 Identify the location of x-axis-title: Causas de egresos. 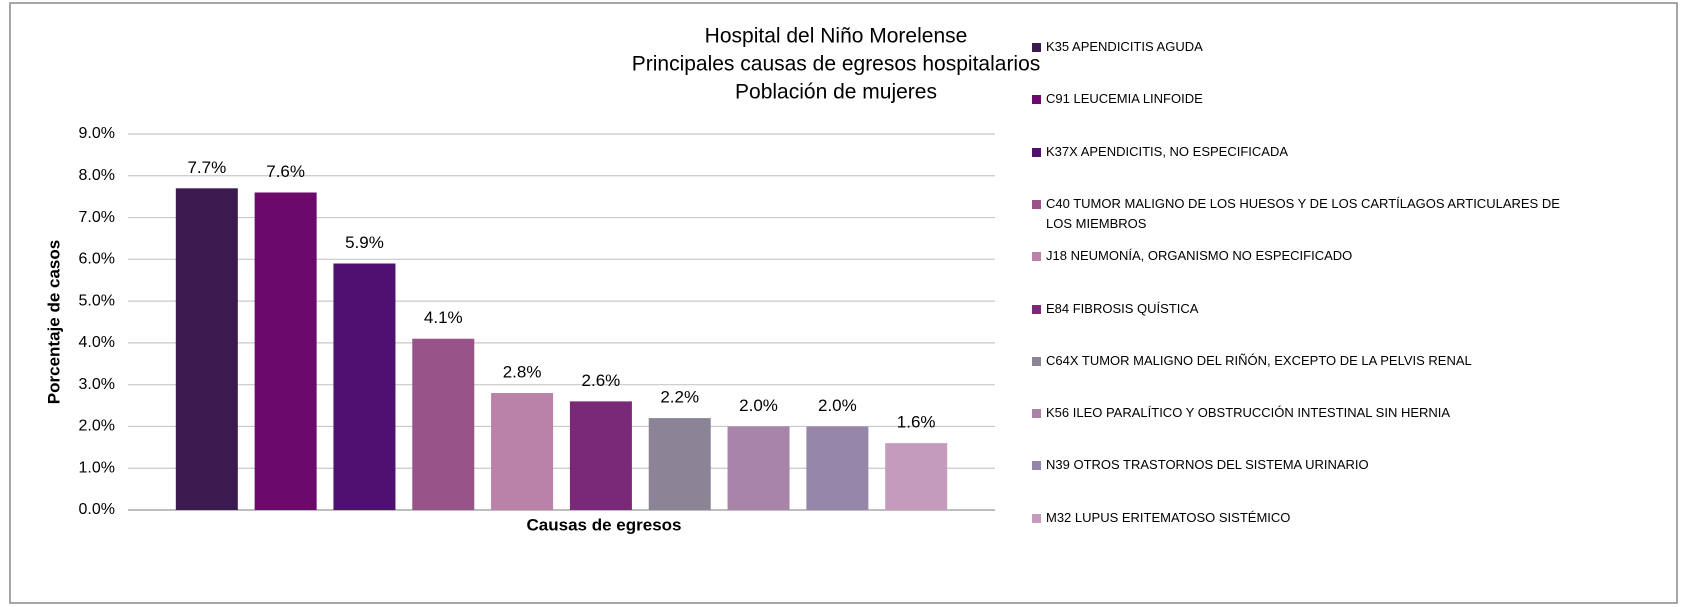
(604, 524).